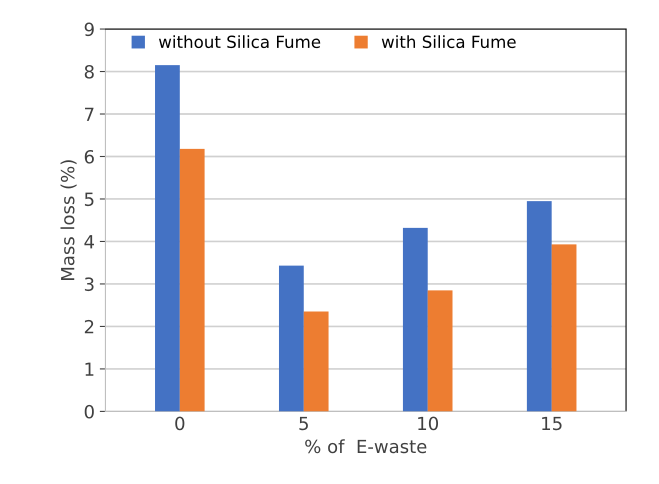 Image resolution: width=659 pixels, height=484 pixels. Describe the element at coordinates (428, 423) in the screenshot. I see `x-tick-label: 10` at that location.